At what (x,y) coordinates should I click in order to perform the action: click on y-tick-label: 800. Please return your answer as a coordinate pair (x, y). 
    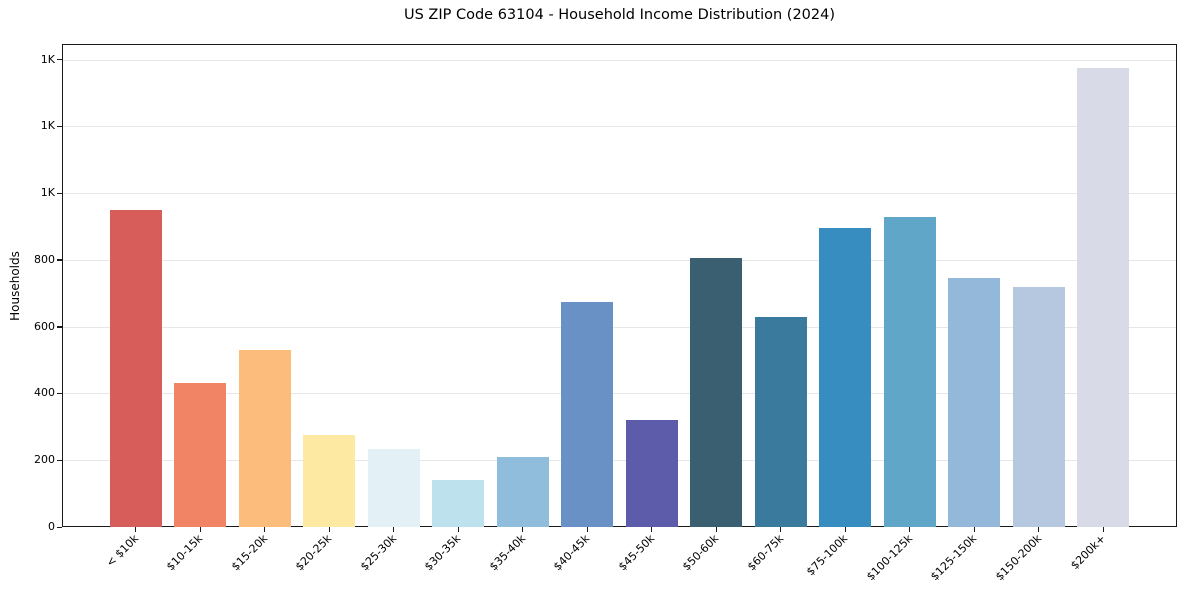
    Looking at the image, I should click on (44, 259).